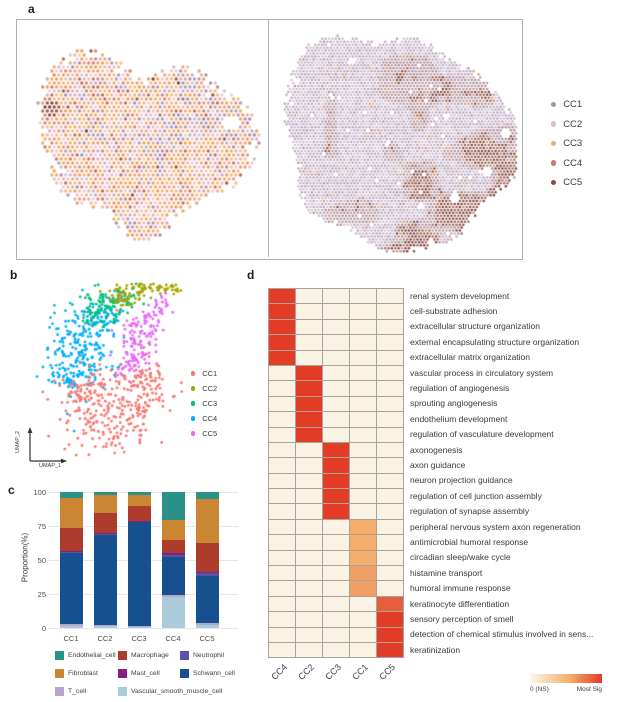  What do you see at coordinates (282, 511) in the screenshot?
I see `heatmap-cell-r14-c0` at bounding box center [282, 511].